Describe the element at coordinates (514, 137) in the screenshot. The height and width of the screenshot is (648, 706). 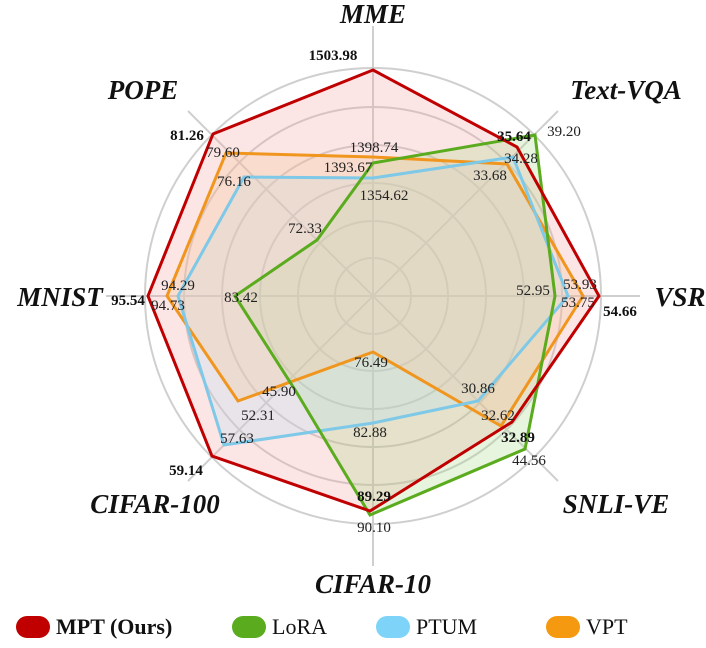
I see `value-label-mpt-textvqa: 35.64` at that location.